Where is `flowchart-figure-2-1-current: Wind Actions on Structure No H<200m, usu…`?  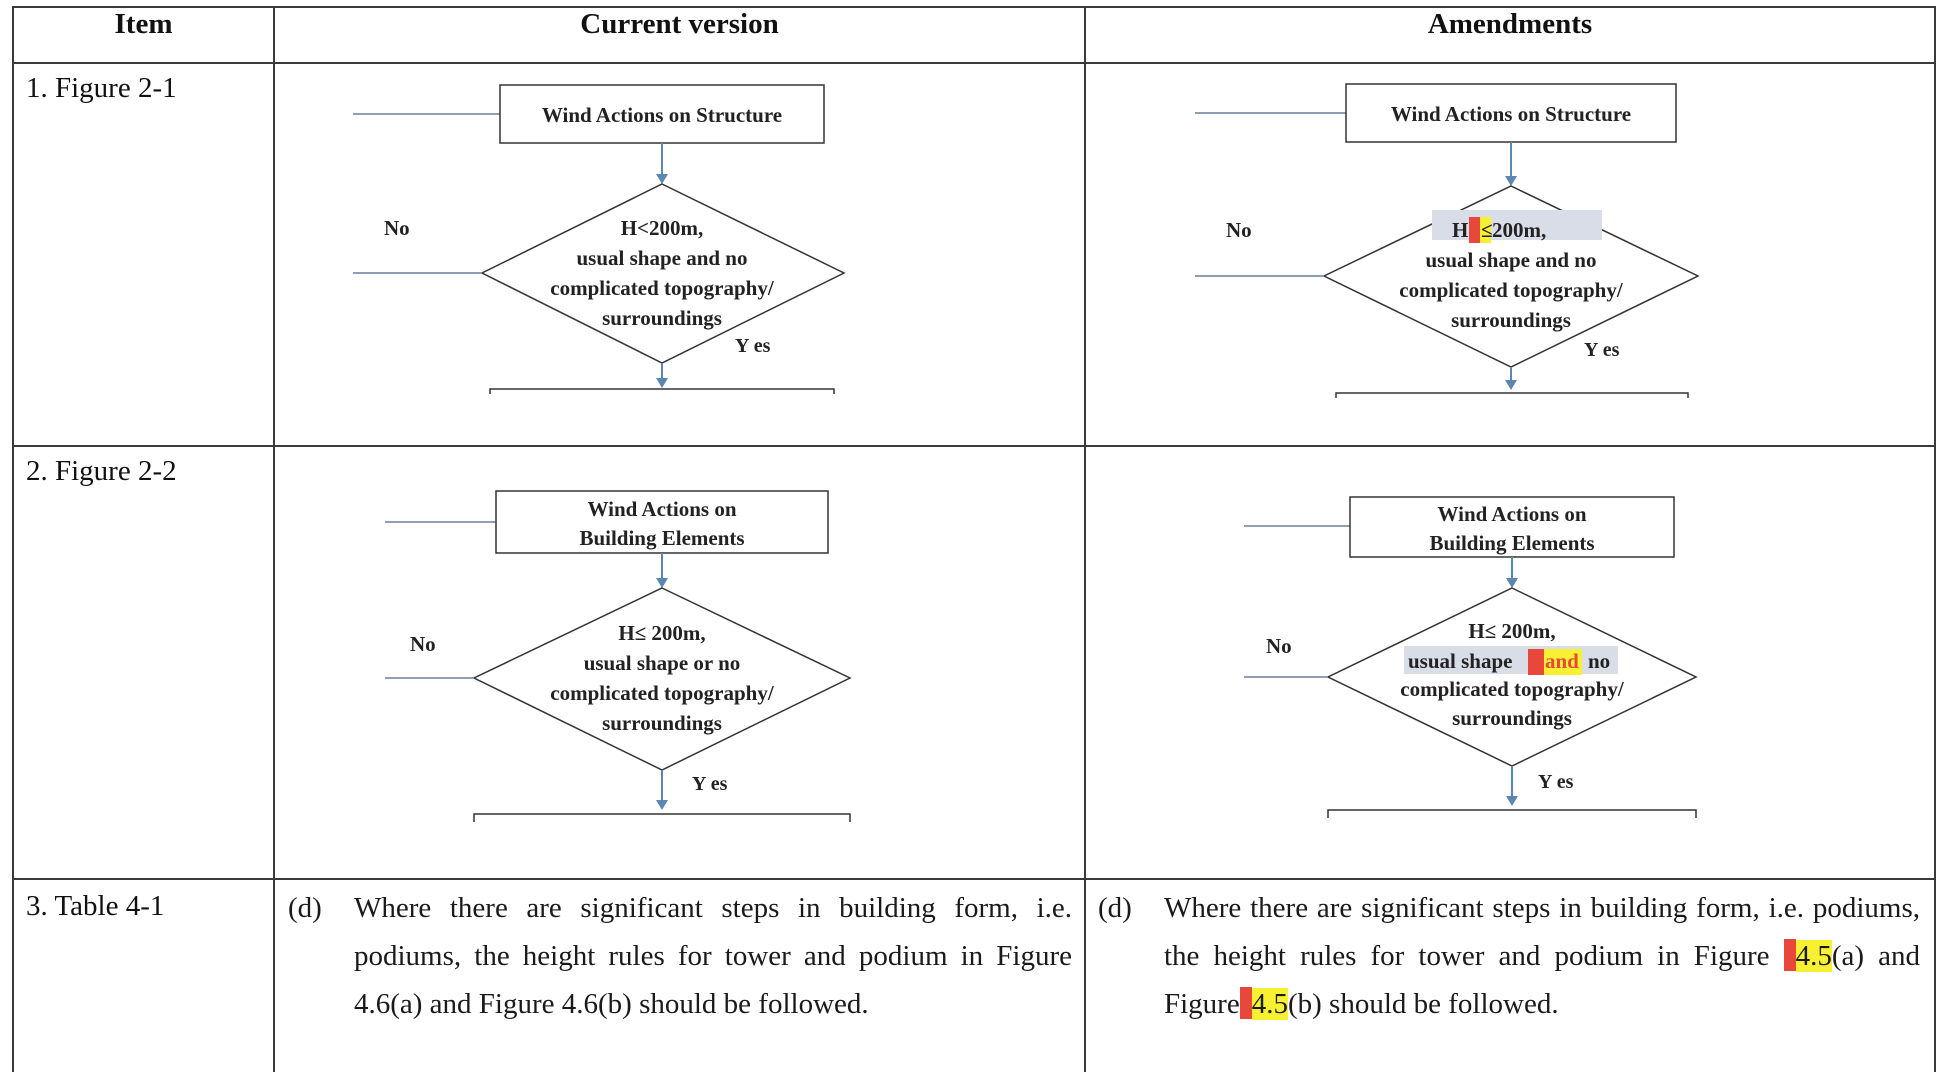 flowchart-figure-2-1-current: Wind Actions on Structure No H<200m, usu… is located at coordinates (630, 280).